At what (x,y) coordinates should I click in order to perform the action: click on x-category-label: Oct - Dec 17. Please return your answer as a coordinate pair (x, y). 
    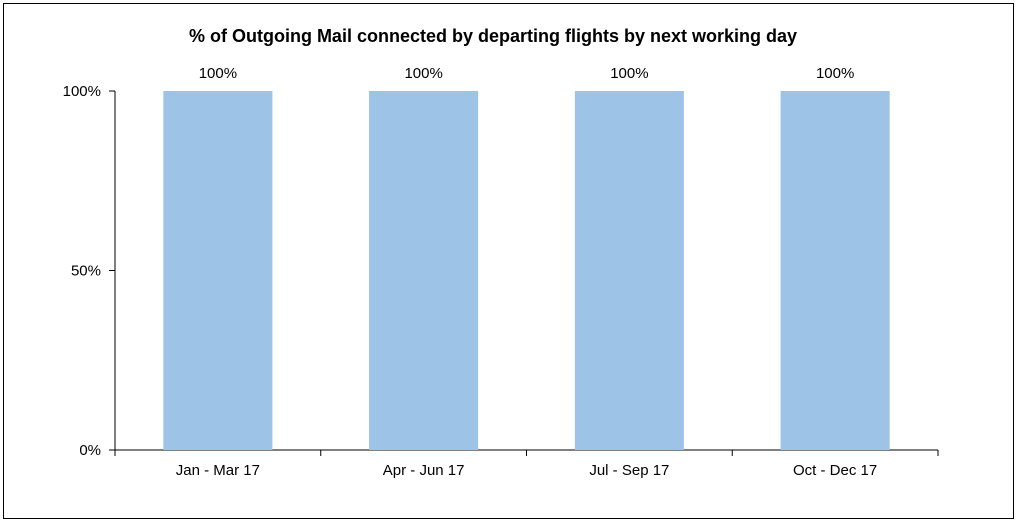
    Looking at the image, I should click on (835, 470).